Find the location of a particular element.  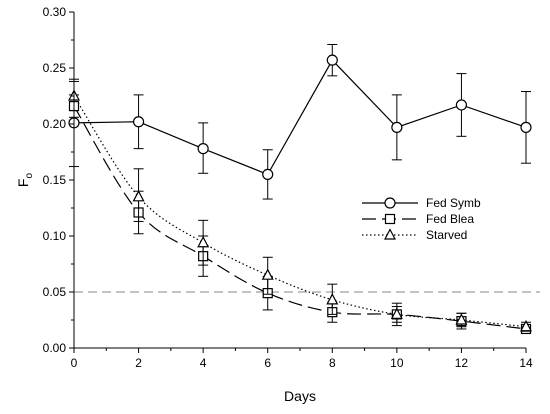

y-tick-label: 0.30 is located at coordinates (55, 12).